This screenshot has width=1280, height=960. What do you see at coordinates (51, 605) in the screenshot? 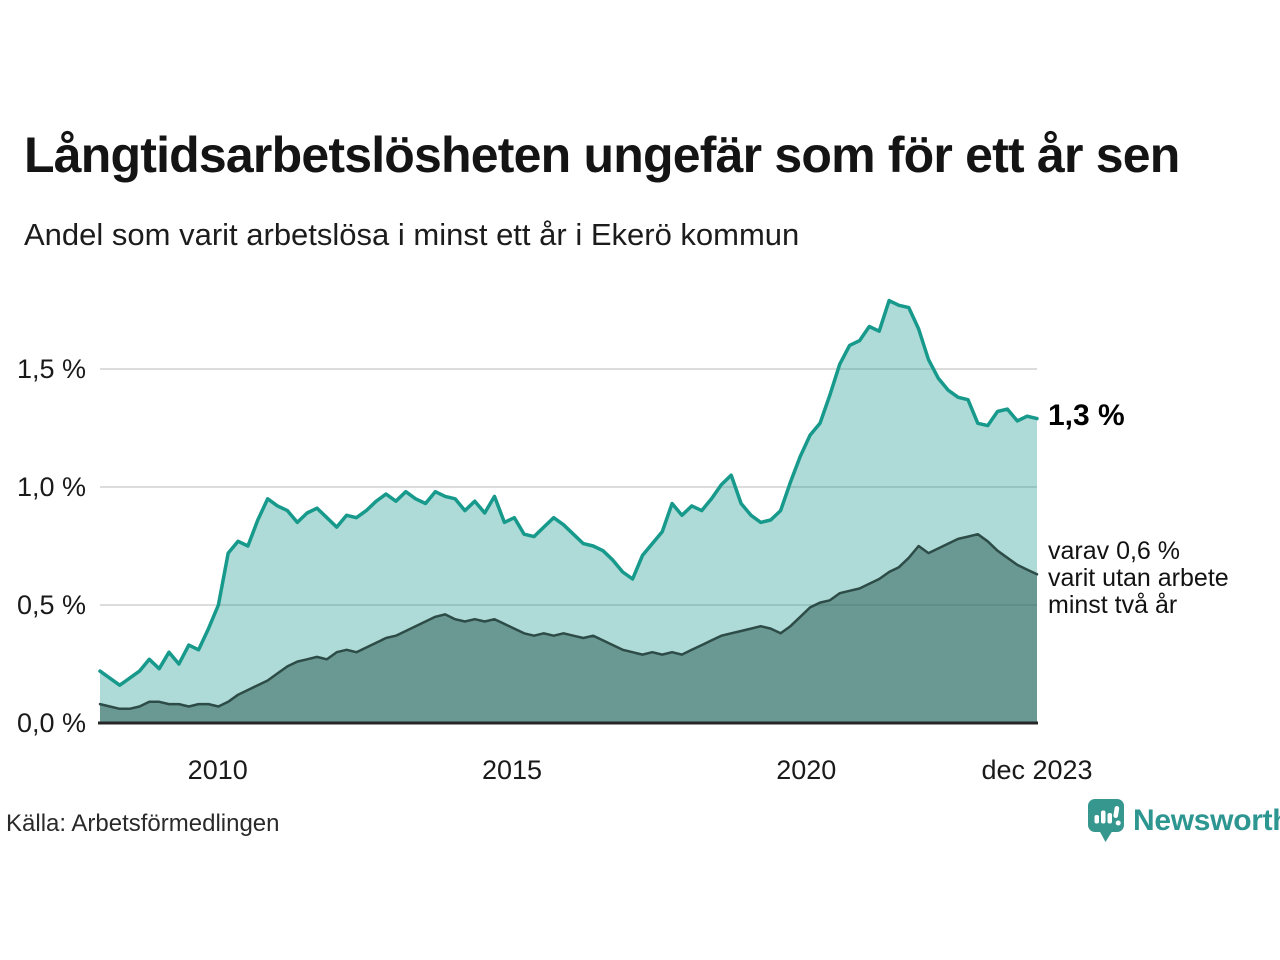
I see `y-tick-label: 0,5 %` at bounding box center [51, 605].